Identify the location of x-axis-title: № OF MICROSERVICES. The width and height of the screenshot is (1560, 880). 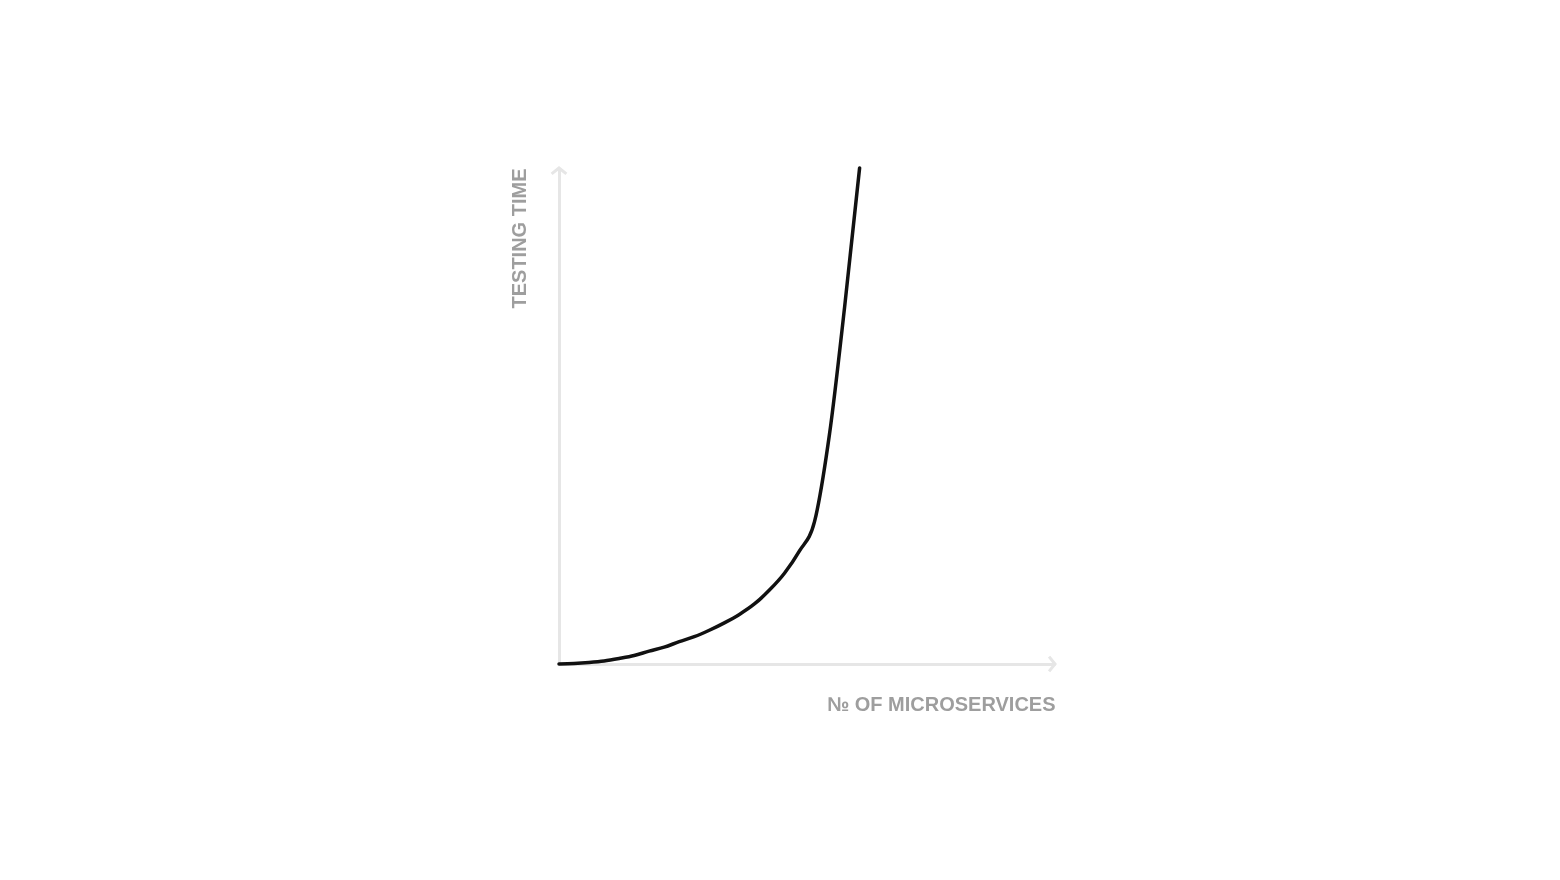
(941, 703).